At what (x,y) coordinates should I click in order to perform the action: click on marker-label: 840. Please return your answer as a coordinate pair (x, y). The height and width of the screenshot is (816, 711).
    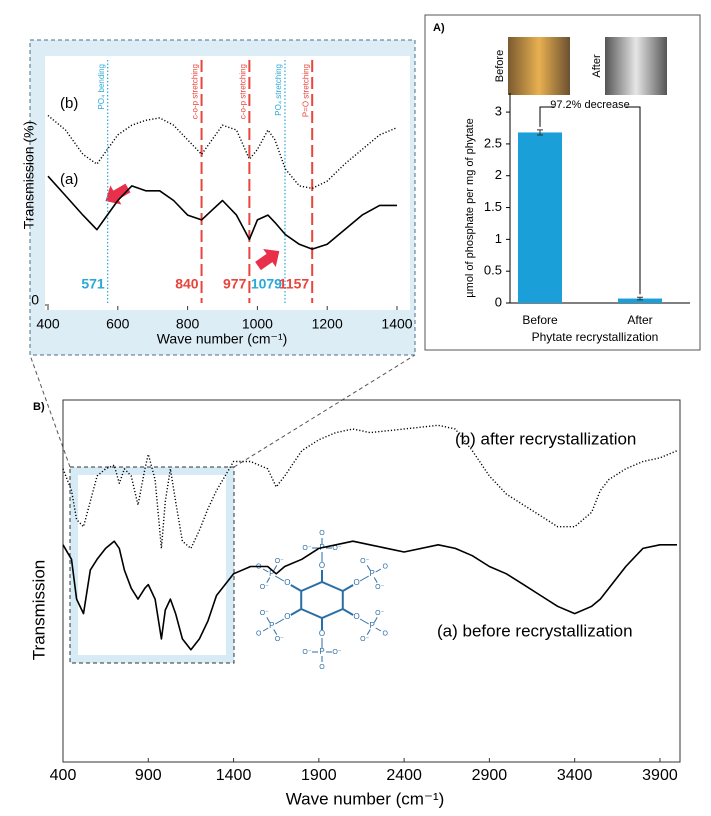
    Looking at the image, I should click on (187, 284).